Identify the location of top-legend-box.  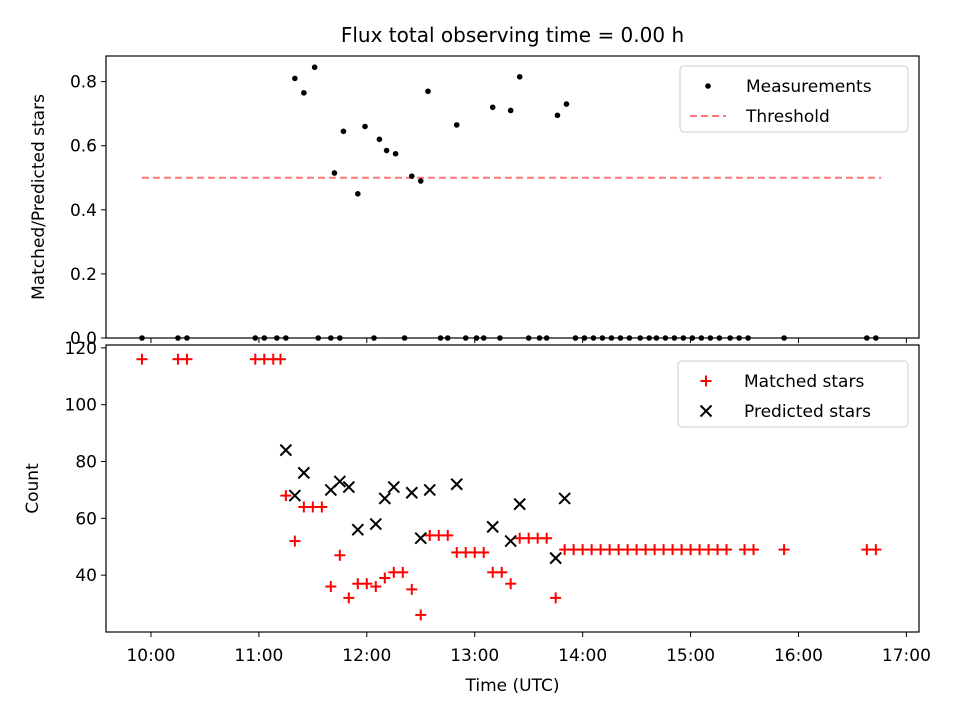
(794, 99).